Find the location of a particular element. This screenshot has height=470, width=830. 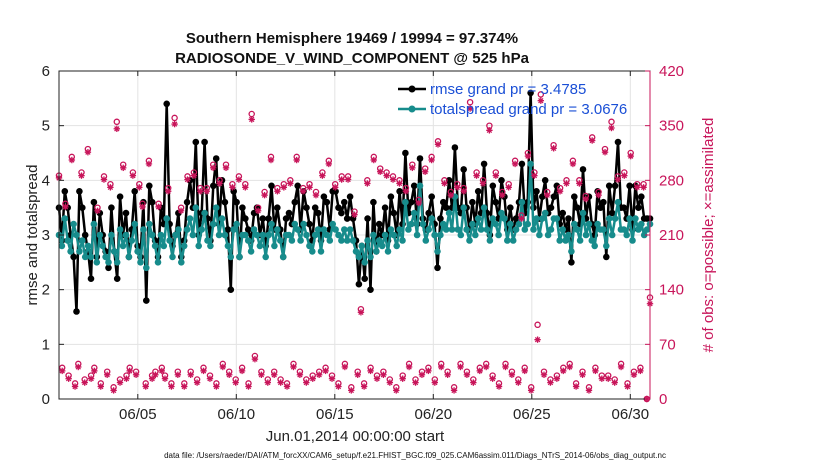

y-right-tick-label: 70 is located at coordinates (667, 344).